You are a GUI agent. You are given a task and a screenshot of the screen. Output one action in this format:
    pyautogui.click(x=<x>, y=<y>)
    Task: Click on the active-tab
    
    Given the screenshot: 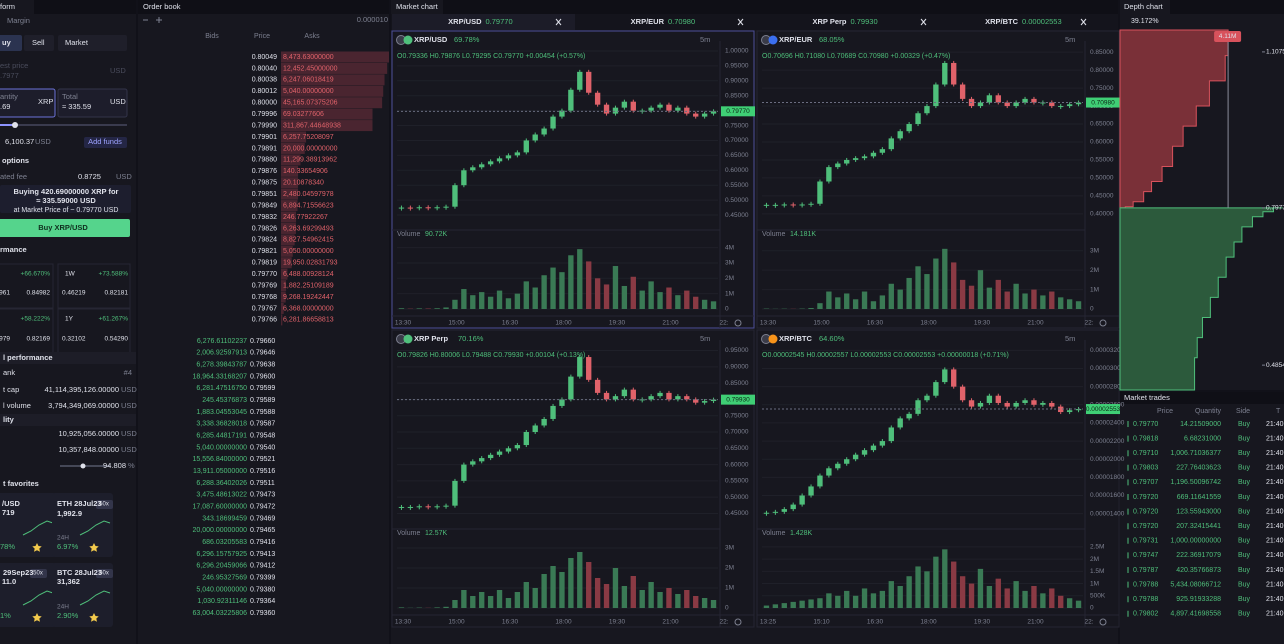 What is the action you would take?
    pyautogui.click(x=483, y=22)
    